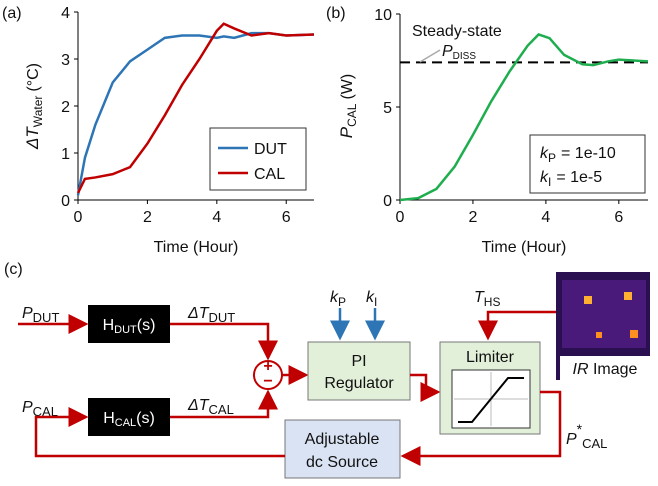  What do you see at coordinates (358, 361) in the screenshot?
I see `block-label: PI` at bounding box center [358, 361].